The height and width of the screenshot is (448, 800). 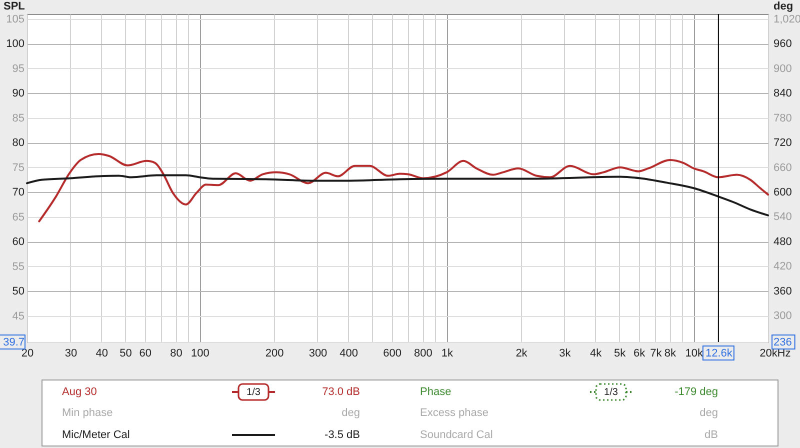 What do you see at coordinates (783, 242) in the screenshot?
I see `y2-tick-label: 480` at bounding box center [783, 242].